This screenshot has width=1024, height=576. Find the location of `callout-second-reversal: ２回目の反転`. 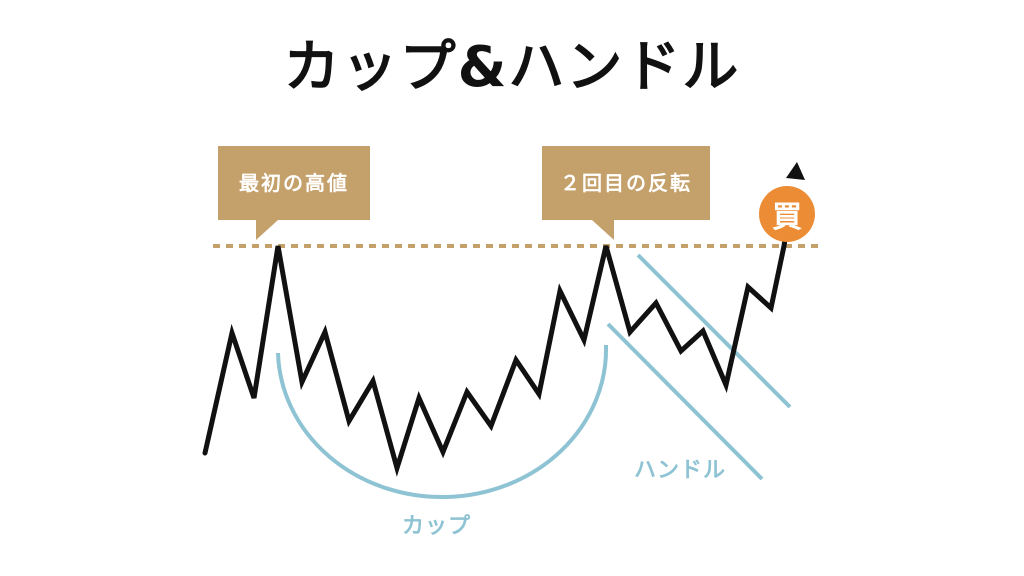

callout-second-reversal: ２回目の反転 is located at coordinates (626, 193).